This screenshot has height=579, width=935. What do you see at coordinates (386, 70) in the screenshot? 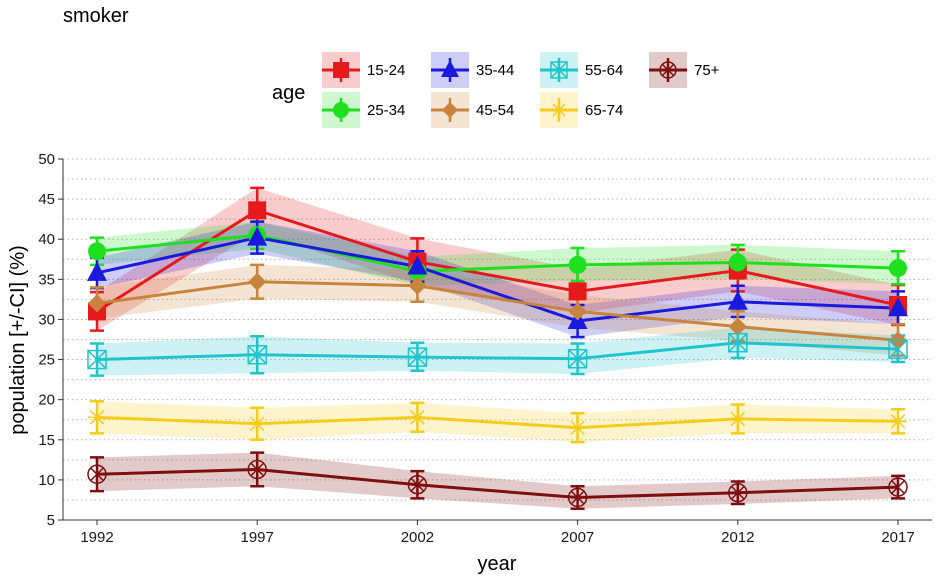
I see `legend-label: 15-24` at bounding box center [386, 70].